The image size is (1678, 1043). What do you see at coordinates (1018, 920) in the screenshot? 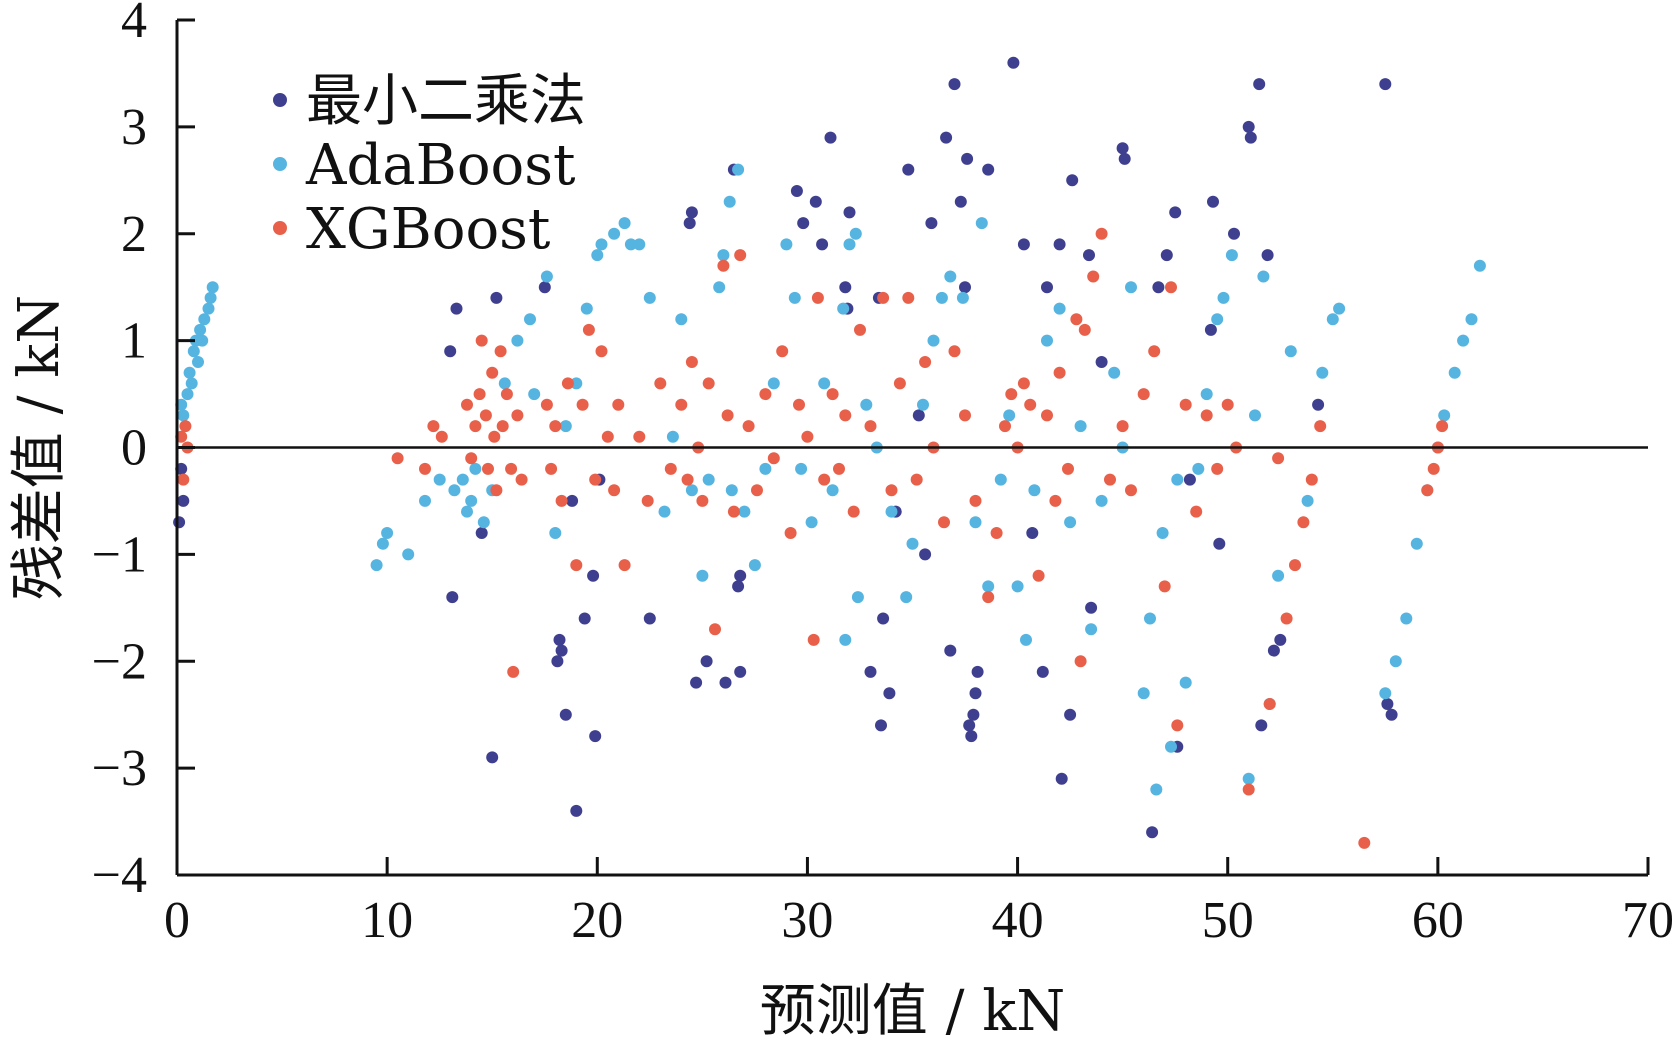
I see `x-tick-label-4: 40` at bounding box center [1018, 920].